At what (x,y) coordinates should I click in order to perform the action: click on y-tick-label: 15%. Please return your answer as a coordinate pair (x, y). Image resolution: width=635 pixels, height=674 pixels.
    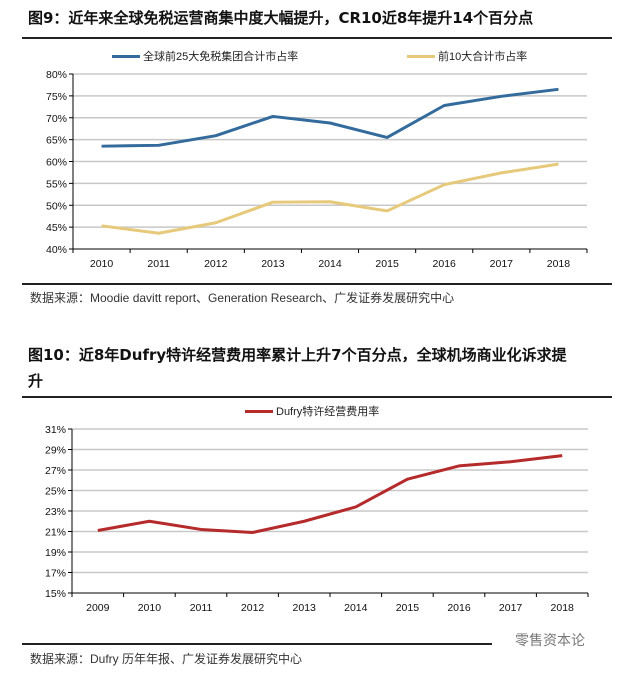
    Looking at the image, I should click on (55, 594).